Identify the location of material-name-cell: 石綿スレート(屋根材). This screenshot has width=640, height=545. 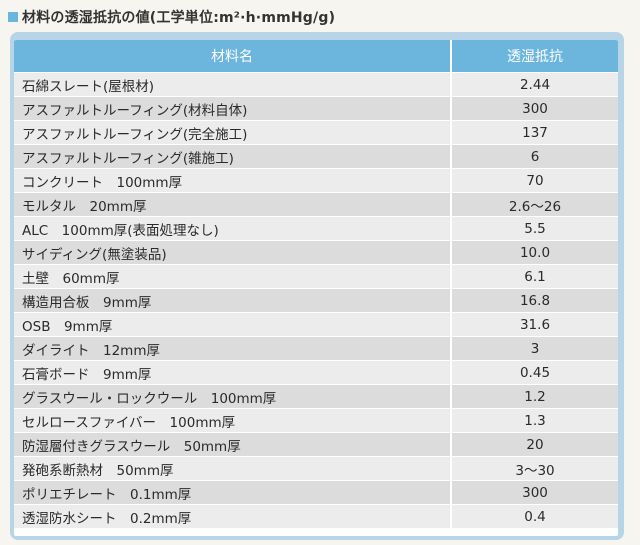
(233, 84).